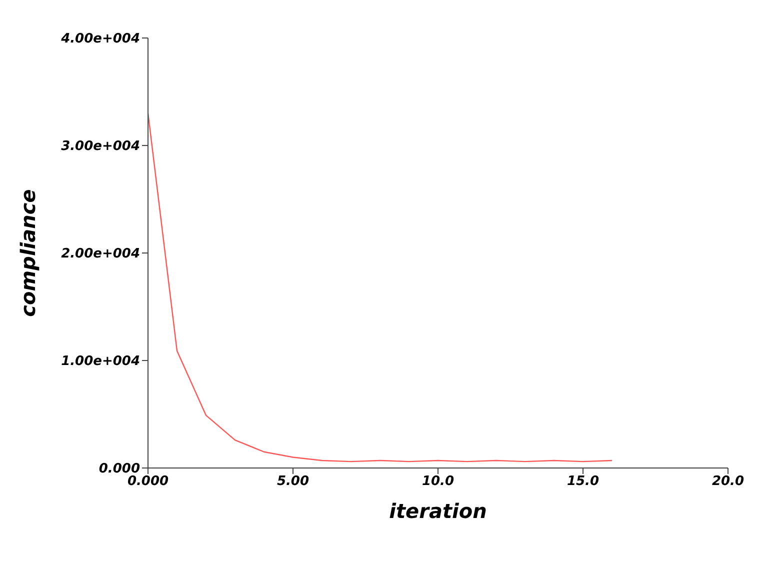 The height and width of the screenshot is (565, 768). What do you see at coordinates (100, 146) in the screenshot?
I see `y-tick-label: 3.00e+004` at bounding box center [100, 146].